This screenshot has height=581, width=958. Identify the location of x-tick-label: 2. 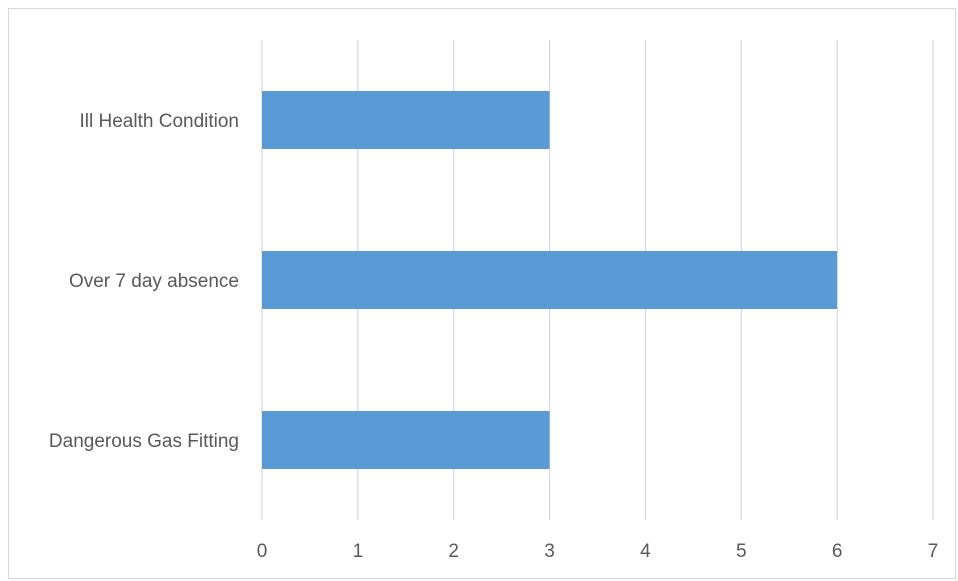
(453, 551).